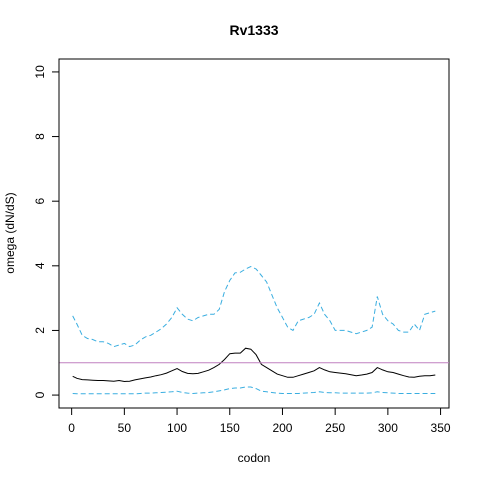  Describe the element at coordinates (40, 265) in the screenshot. I see `y-tick-label: 4` at that location.